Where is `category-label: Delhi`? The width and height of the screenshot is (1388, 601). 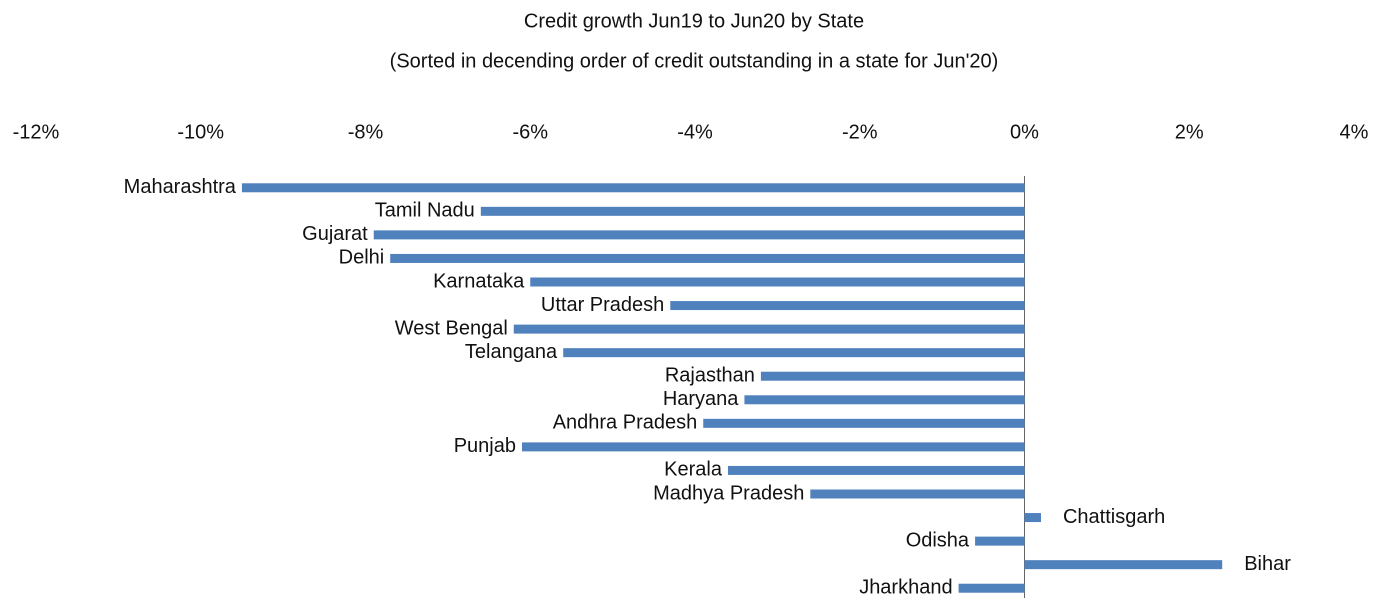
category-label: Delhi is located at coordinates (362, 258).